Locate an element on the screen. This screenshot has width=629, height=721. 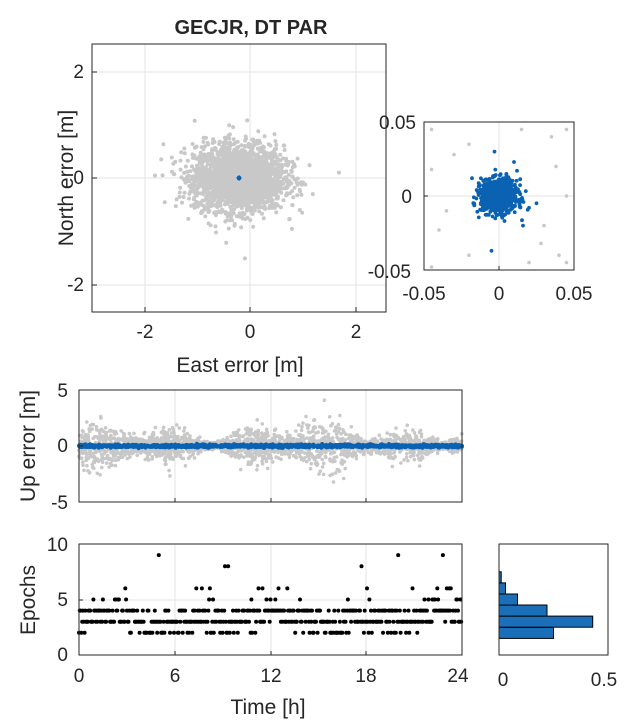
en-x-tick-label: 0 is located at coordinates (250, 332).